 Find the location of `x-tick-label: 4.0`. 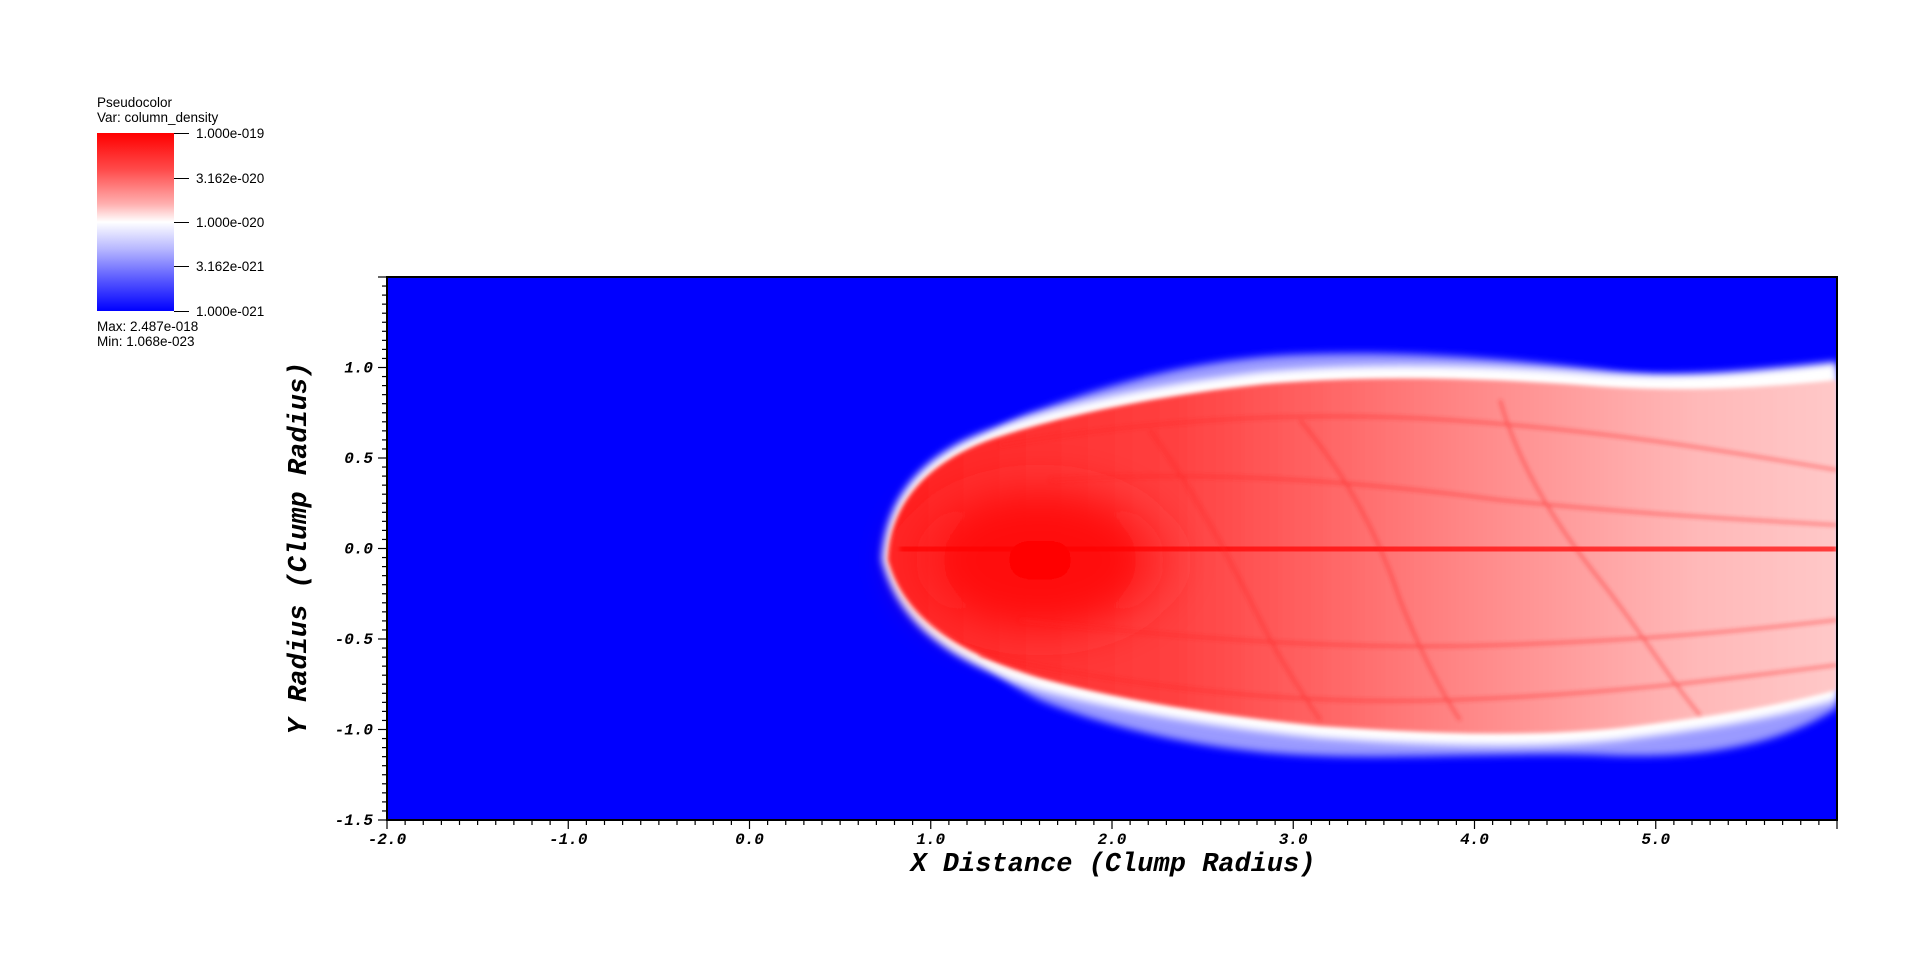

x-tick-label: 4.0 is located at coordinates (1474, 840).